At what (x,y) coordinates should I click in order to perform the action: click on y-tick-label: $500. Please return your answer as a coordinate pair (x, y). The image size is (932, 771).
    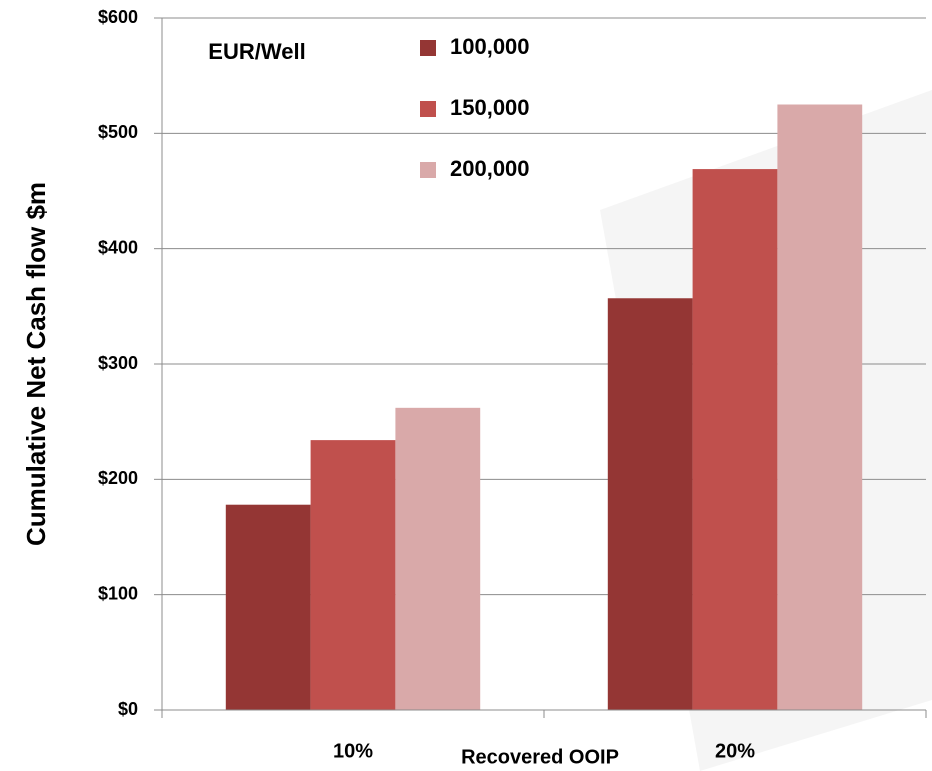
    Looking at the image, I should click on (118, 132).